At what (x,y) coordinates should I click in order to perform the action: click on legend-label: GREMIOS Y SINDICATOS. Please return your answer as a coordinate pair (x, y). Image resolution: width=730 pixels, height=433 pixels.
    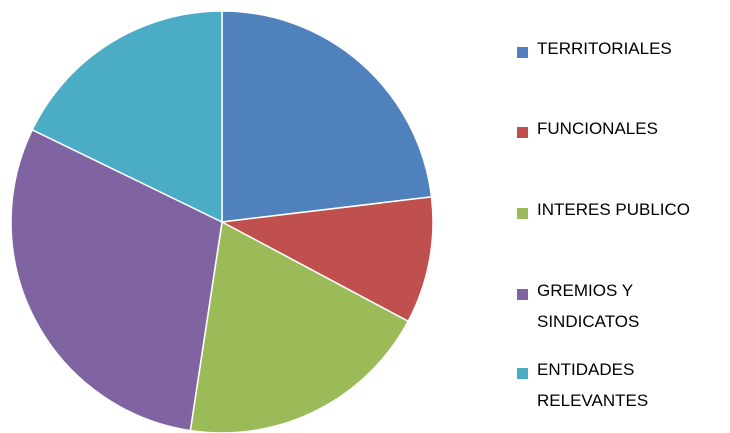
    Looking at the image, I should click on (588, 306).